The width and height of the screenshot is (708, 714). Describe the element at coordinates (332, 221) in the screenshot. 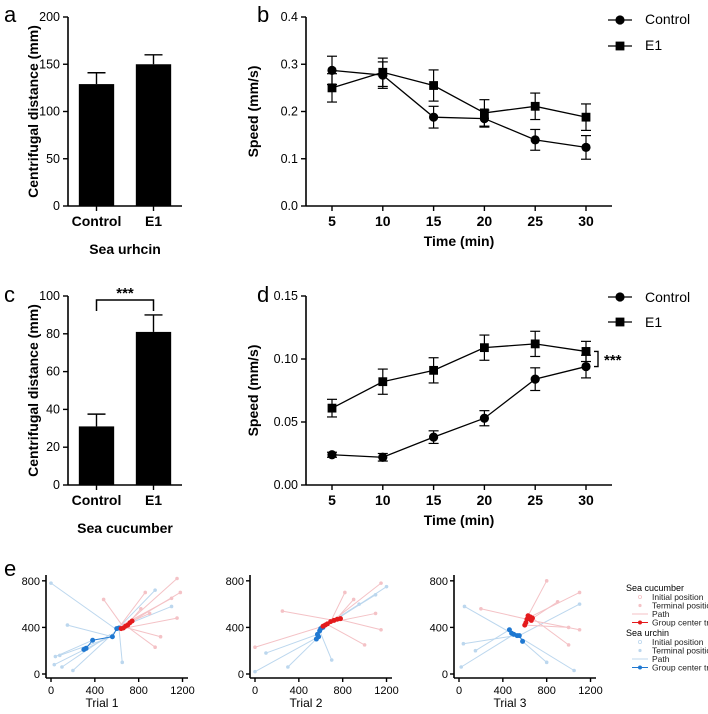

I see `b-xtick-label: 5` at that location.